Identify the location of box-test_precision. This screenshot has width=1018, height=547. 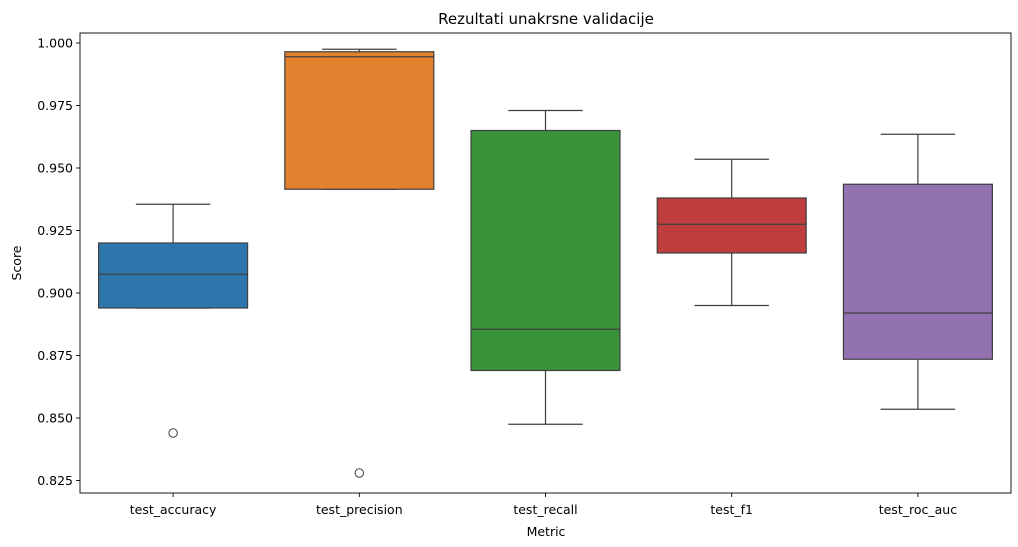
(359, 263).